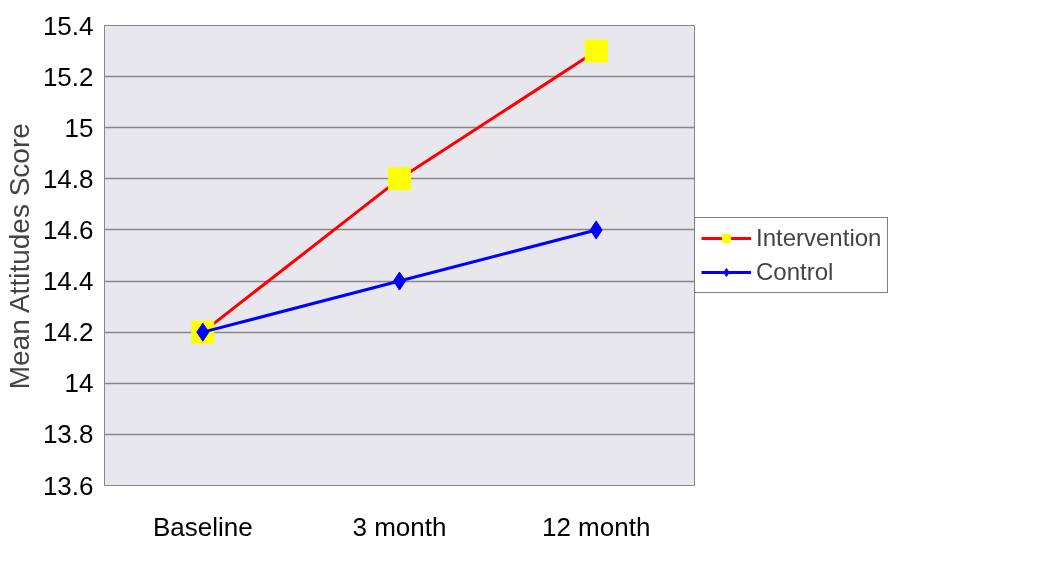 This screenshot has height=575, width=1041. Describe the element at coordinates (68, 434) in the screenshot. I see `y-tick-label: 13.8` at that location.